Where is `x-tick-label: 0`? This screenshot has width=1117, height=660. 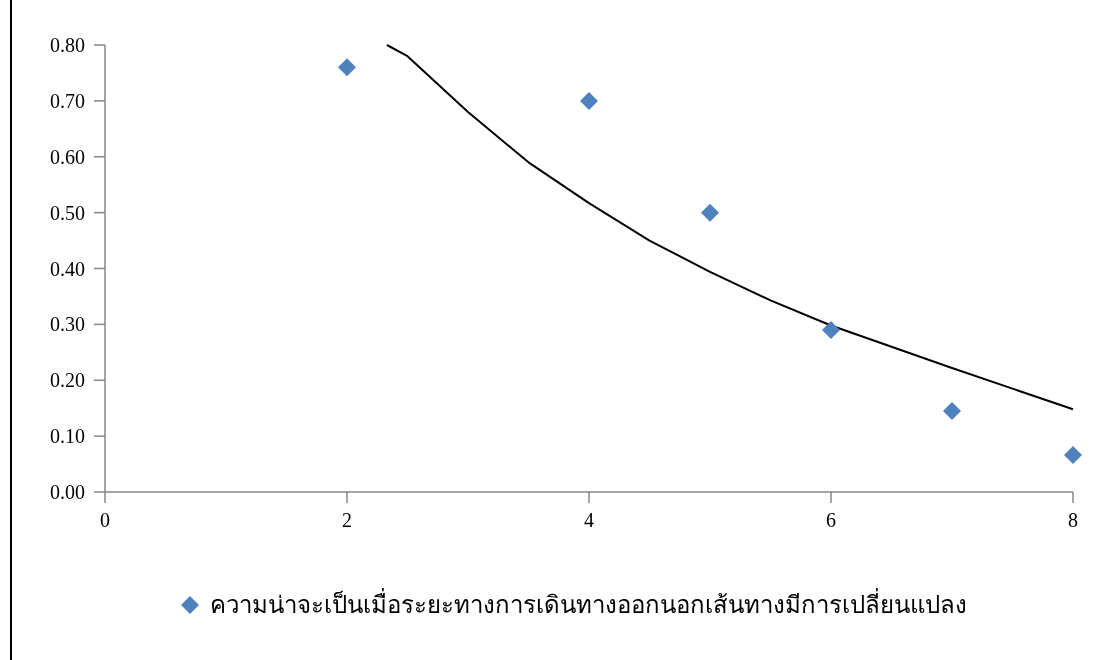 x-tick-label: 0 is located at coordinates (105, 520).